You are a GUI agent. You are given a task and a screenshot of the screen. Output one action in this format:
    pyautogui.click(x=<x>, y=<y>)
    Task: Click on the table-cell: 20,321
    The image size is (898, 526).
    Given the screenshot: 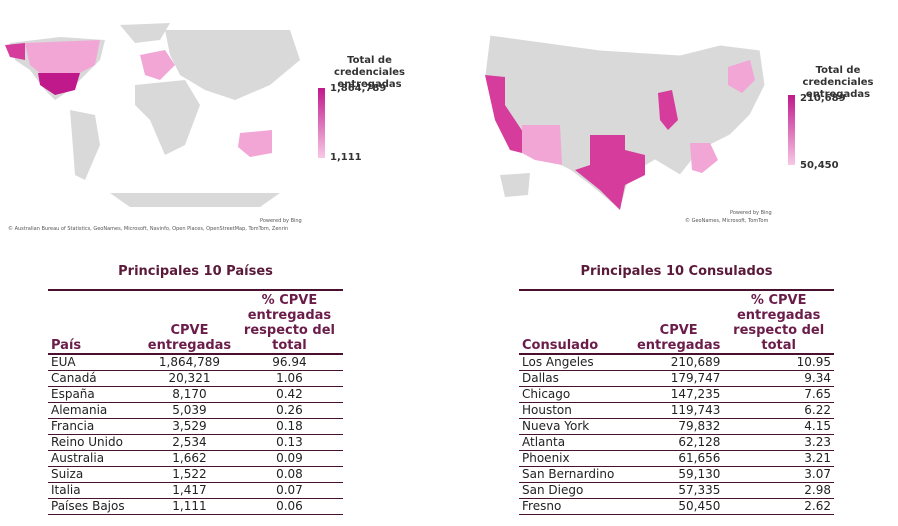 What is the action you would take?
    pyautogui.click(x=189, y=378)
    